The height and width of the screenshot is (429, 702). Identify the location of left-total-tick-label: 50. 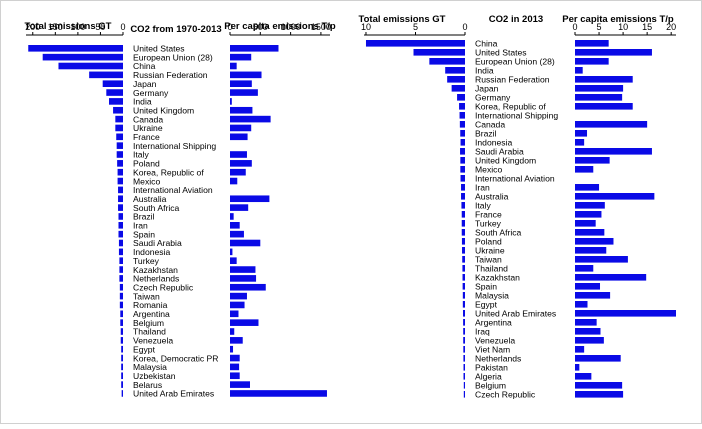
(100, 27).